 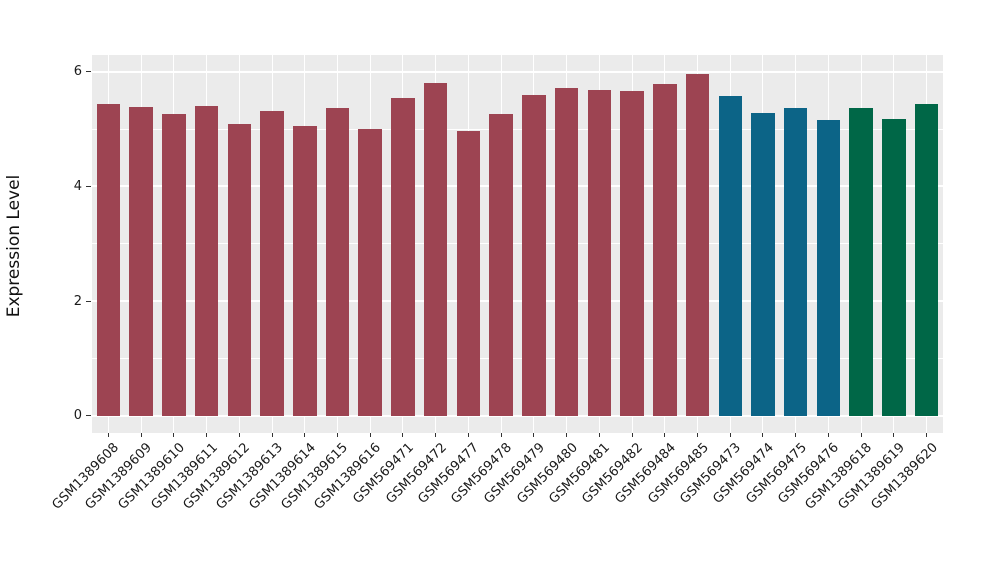 What do you see at coordinates (207, 435) in the screenshot?
I see `x-tick-mark-GSM1389611` at bounding box center [207, 435].